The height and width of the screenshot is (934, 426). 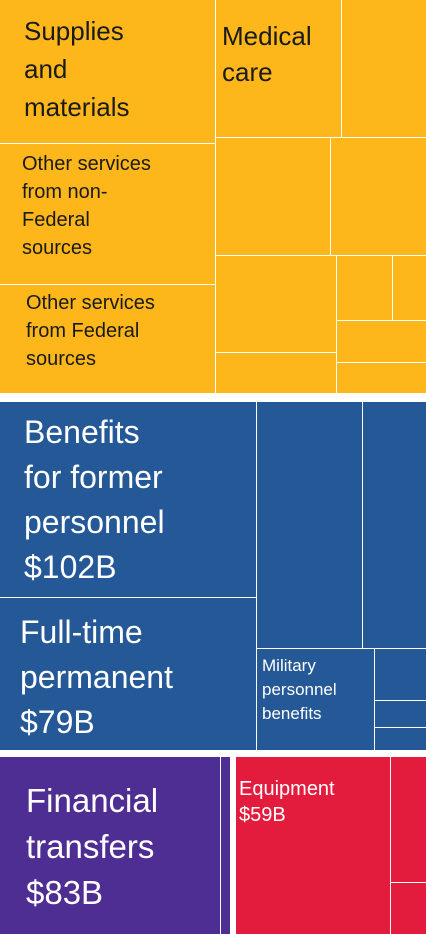 I want to click on label-line: $59B, so click(x=262, y=815).